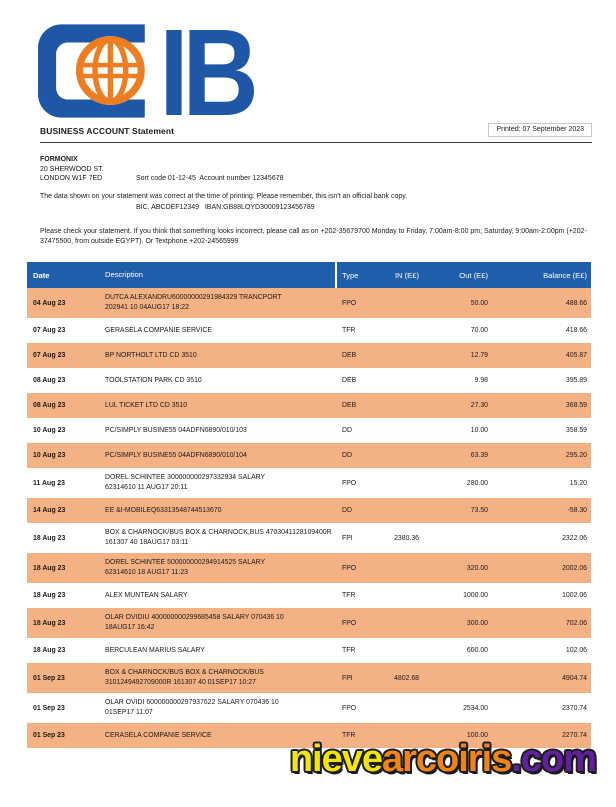 The width and height of the screenshot is (616, 807). What do you see at coordinates (479, 430) in the screenshot?
I see `cell-out: 10.00` at bounding box center [479, 430].